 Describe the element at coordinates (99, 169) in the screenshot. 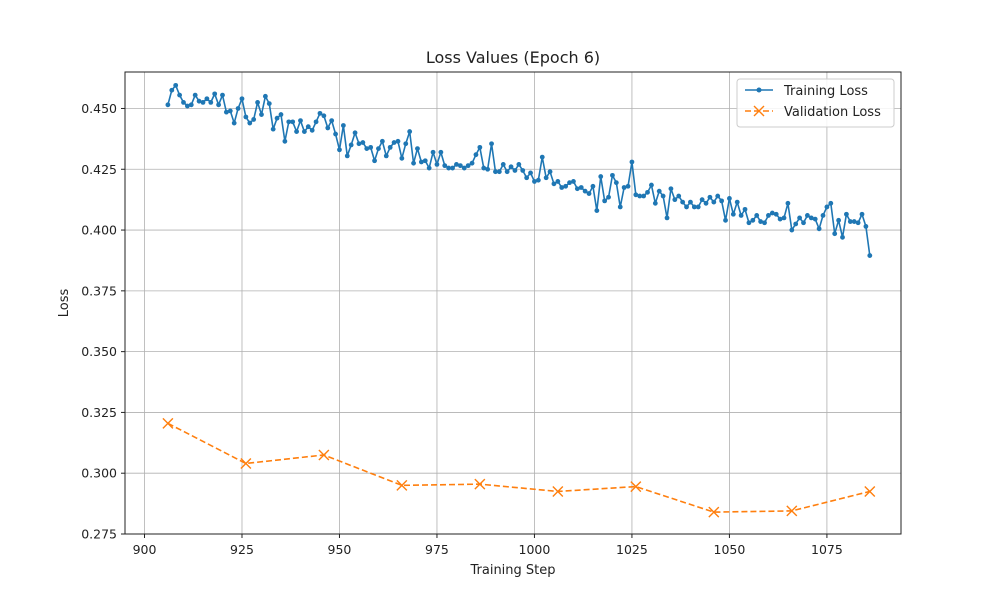

I see `y-tick-label: 0.425` at that location.